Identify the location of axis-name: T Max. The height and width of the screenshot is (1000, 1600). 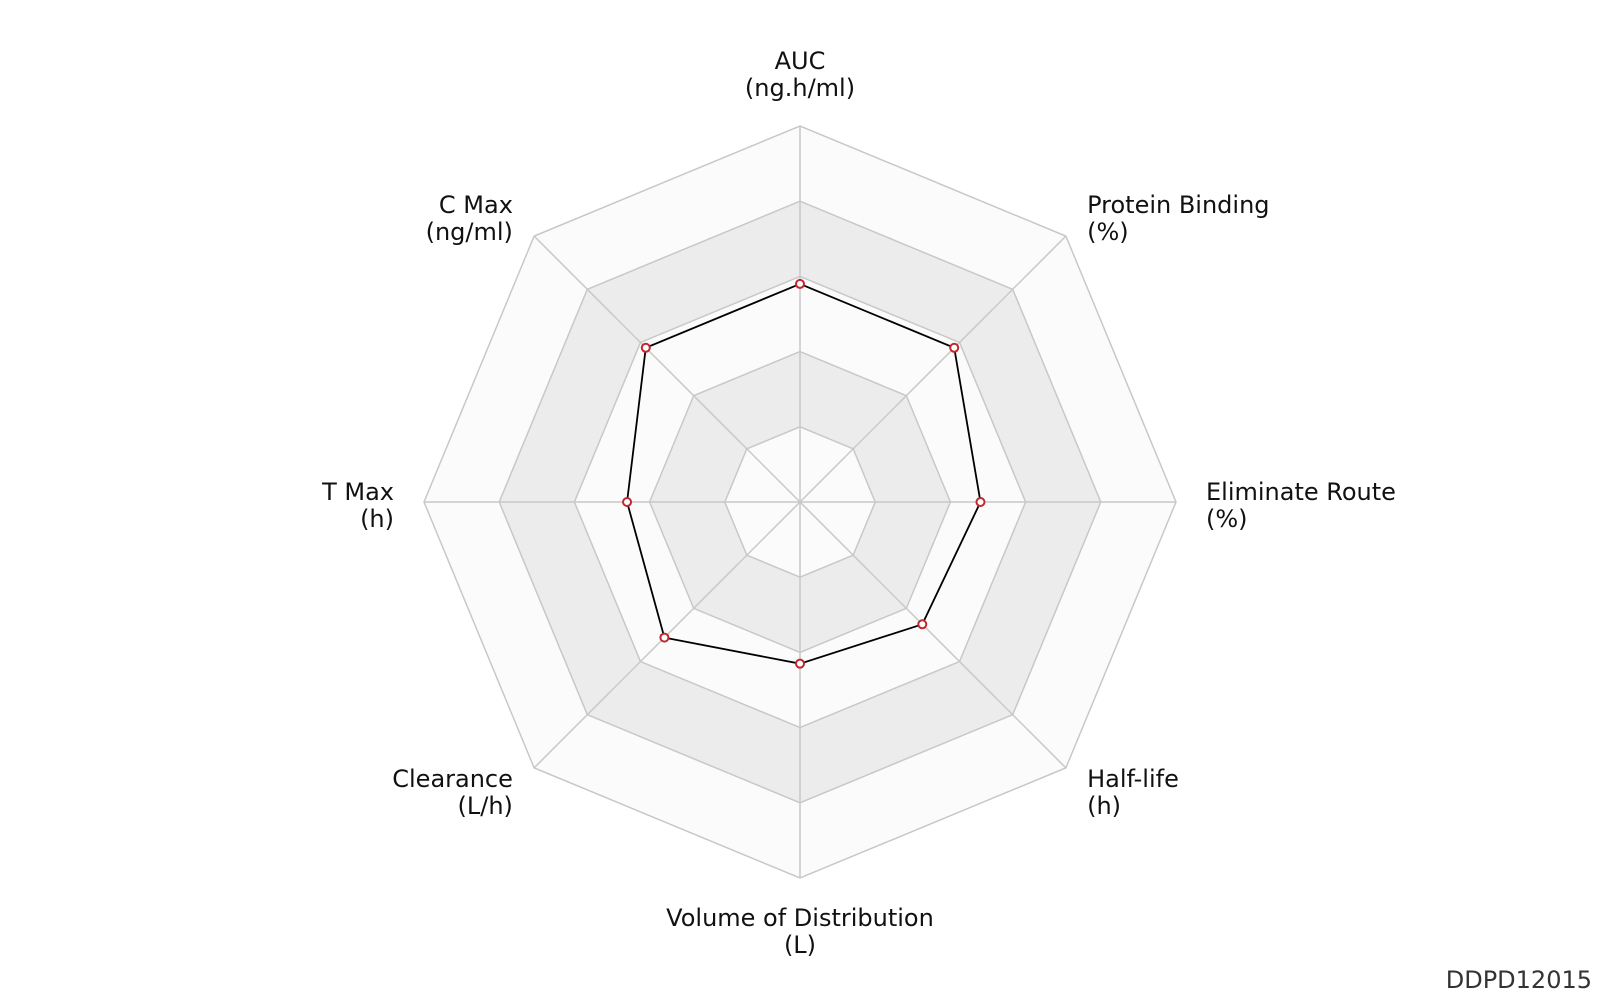
(357, 492).